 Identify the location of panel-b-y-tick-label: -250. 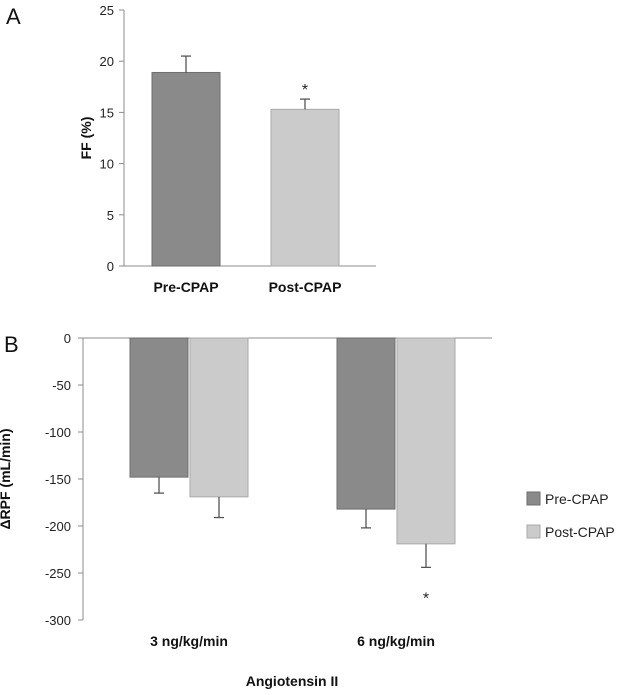
(58, 573).